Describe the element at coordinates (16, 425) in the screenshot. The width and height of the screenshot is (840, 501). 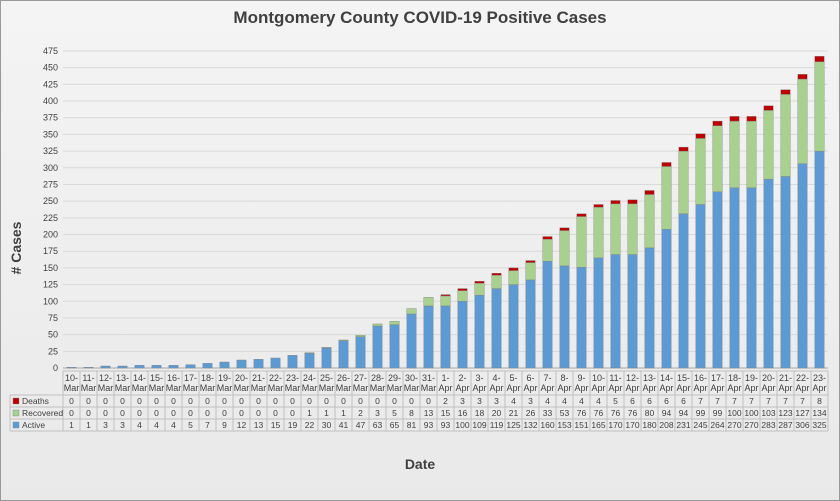
I see `legend-swatch-active` at that location.